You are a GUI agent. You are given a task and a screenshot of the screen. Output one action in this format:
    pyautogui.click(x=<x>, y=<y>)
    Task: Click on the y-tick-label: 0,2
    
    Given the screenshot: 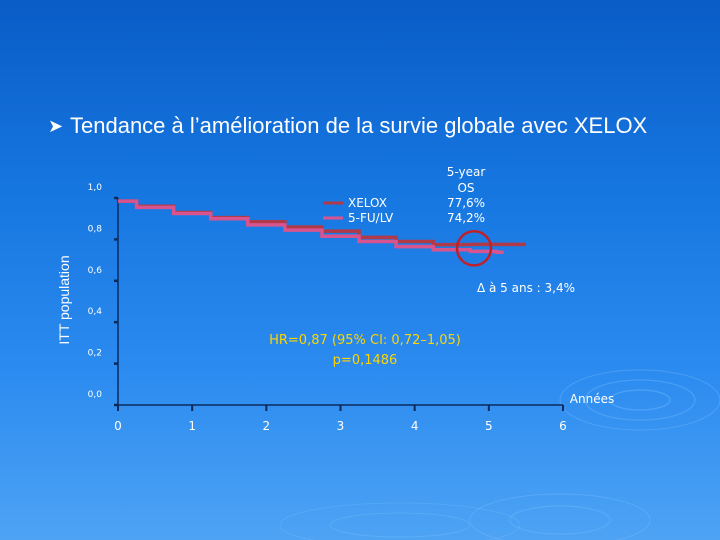 What is the action you would take?
    pyautogui.click(x=95, y=354)
    